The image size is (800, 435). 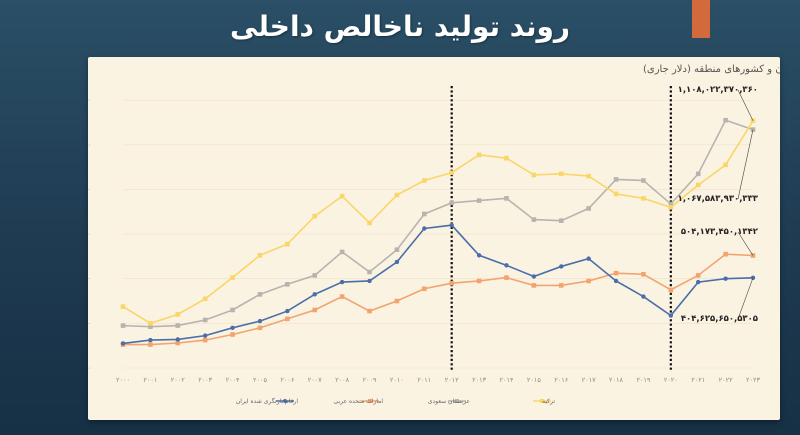 What do you see at coordinates (89, 279) in the screenshot?
I see `y-tick-label: ۴۰۰,۰۰۰,۰۰۰,۰۰۰` at bounding box center [89, 279].